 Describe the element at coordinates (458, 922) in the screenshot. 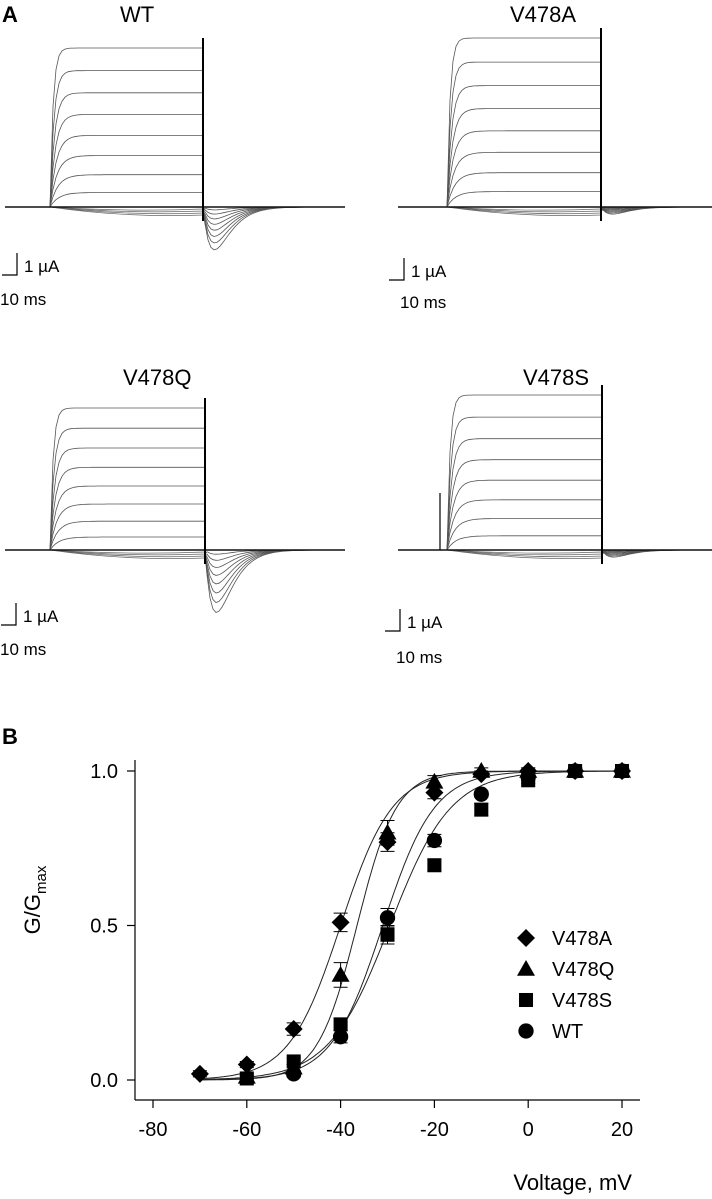

I see `series-wt` at that location.